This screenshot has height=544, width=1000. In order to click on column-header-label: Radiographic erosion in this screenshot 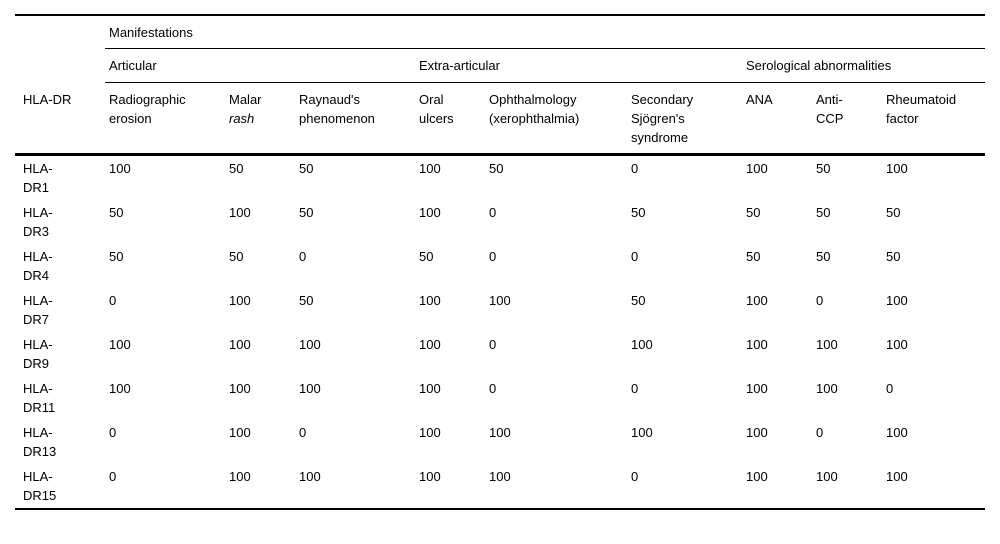, I will do `click(147, 109)`.